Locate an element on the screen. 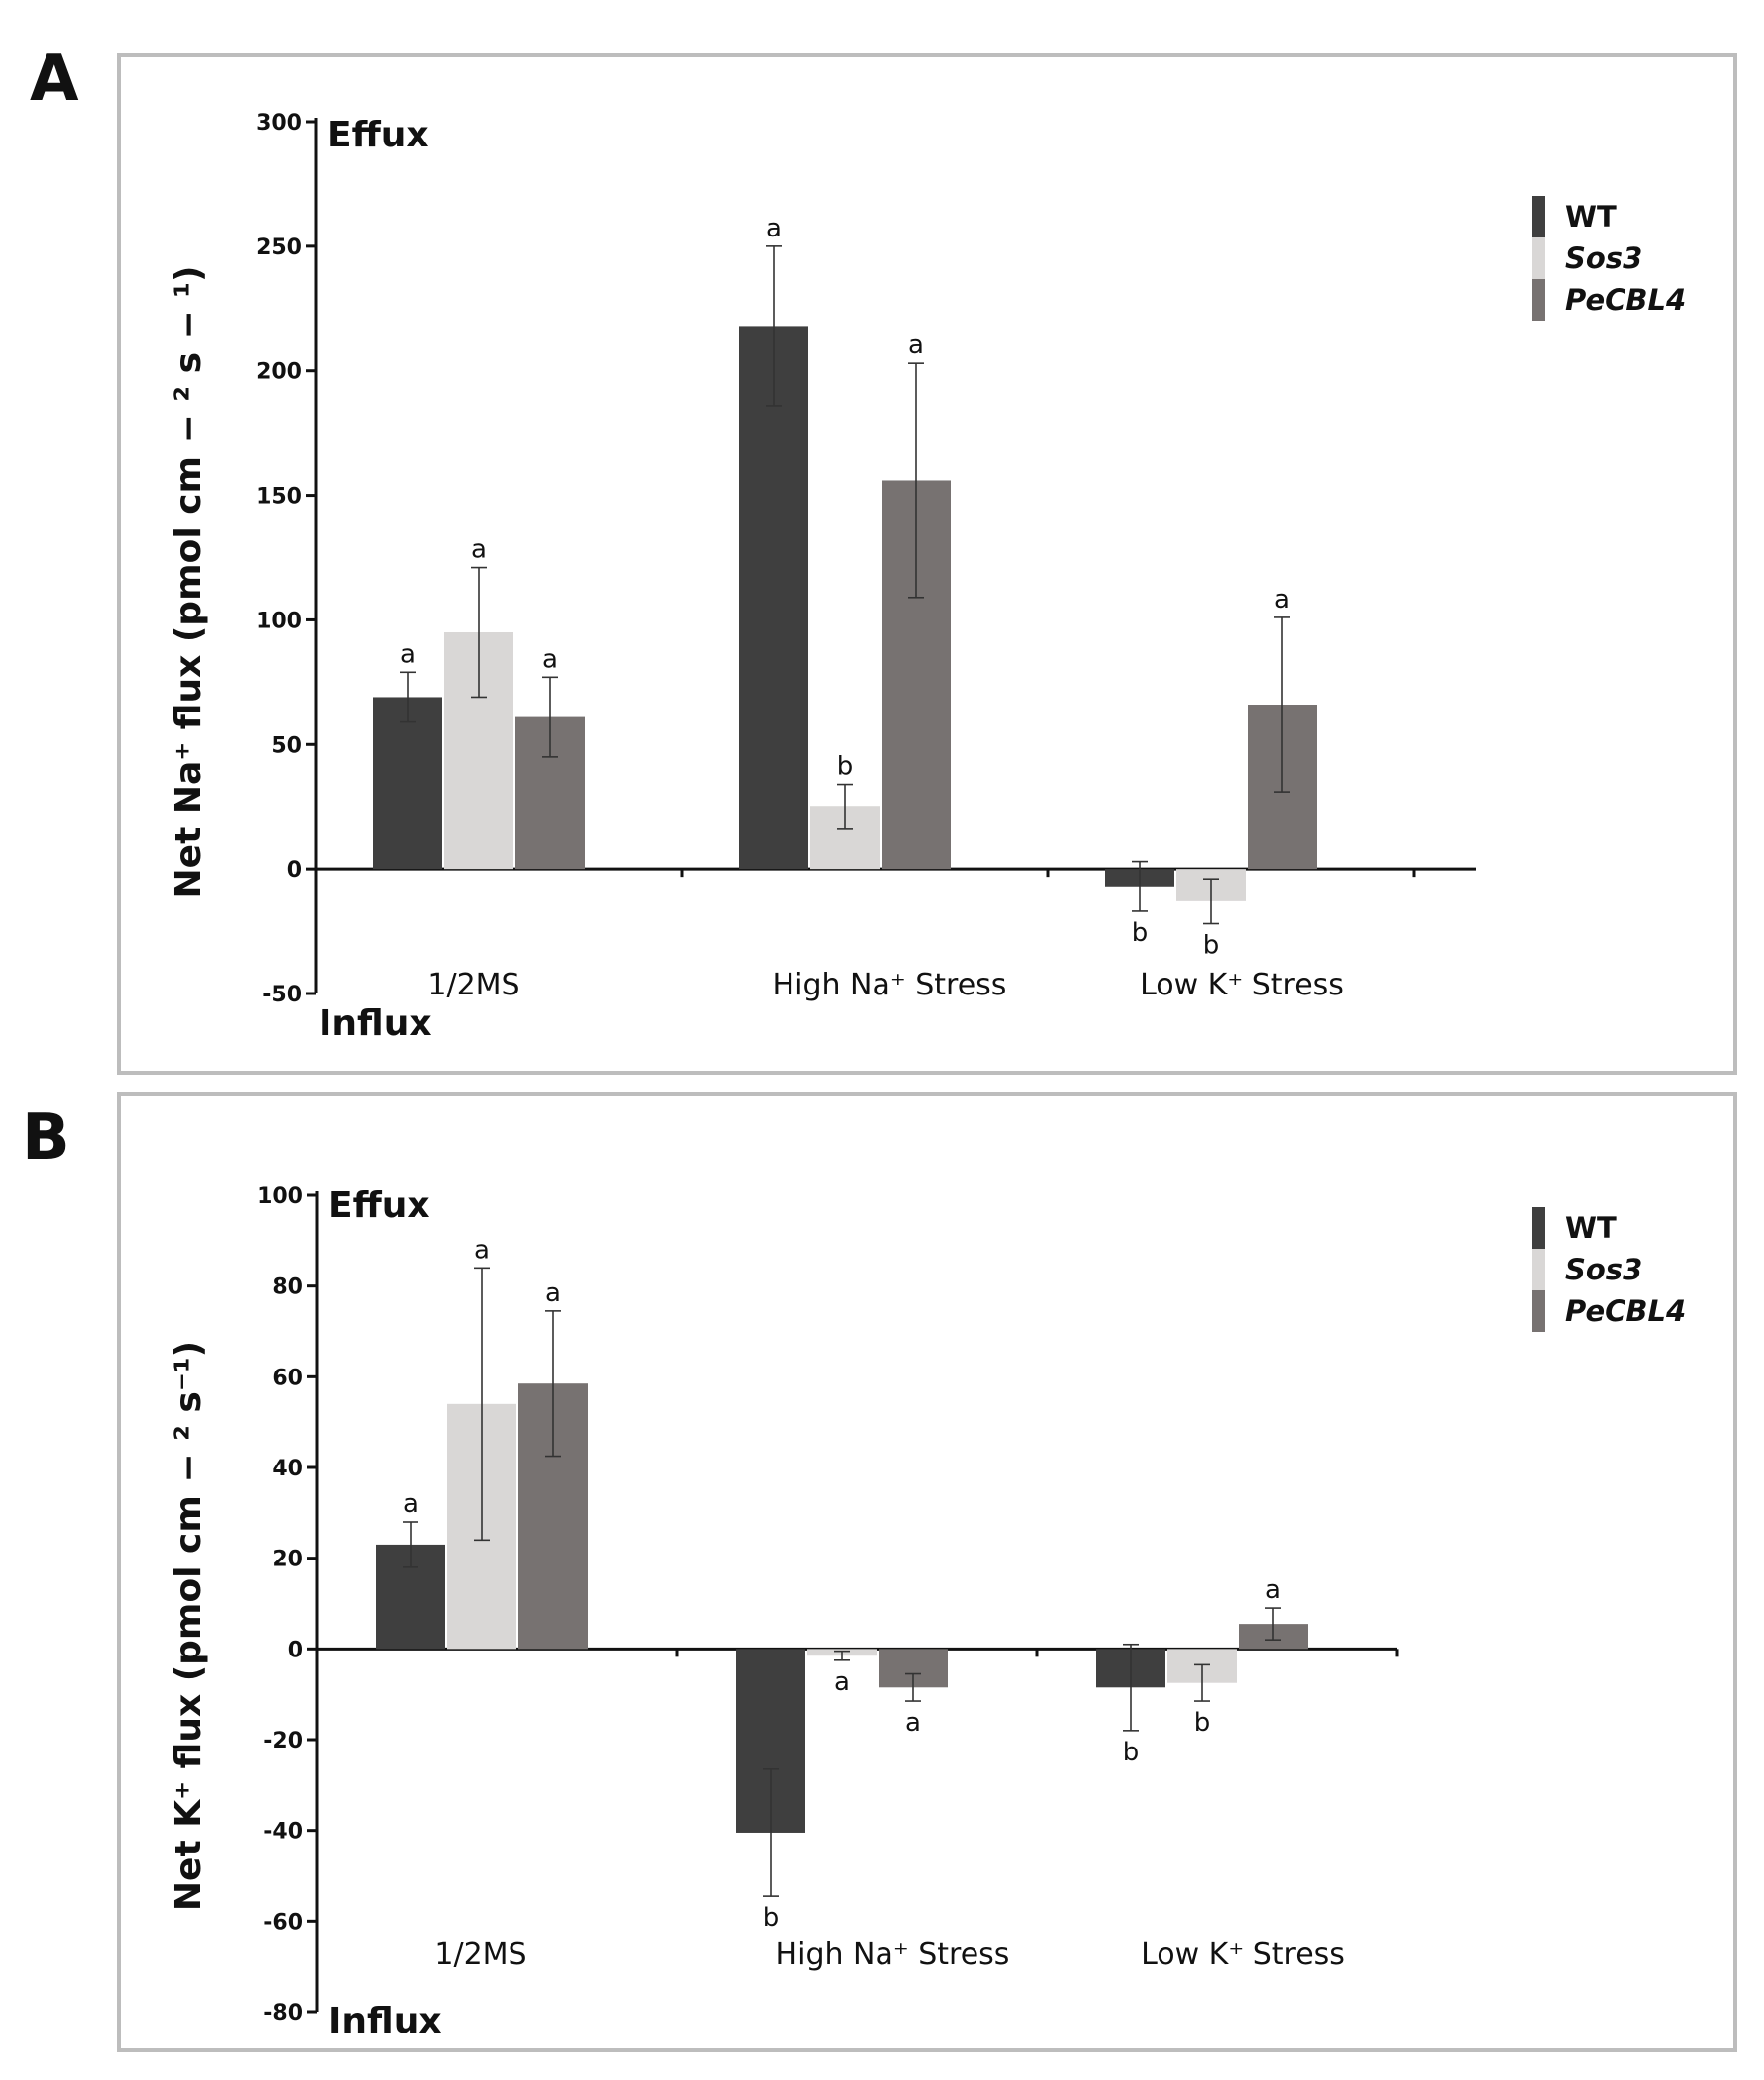 This screenshot has height=2080, width=1764. y-tick-label: -50 is located at coordinates (282, 995).